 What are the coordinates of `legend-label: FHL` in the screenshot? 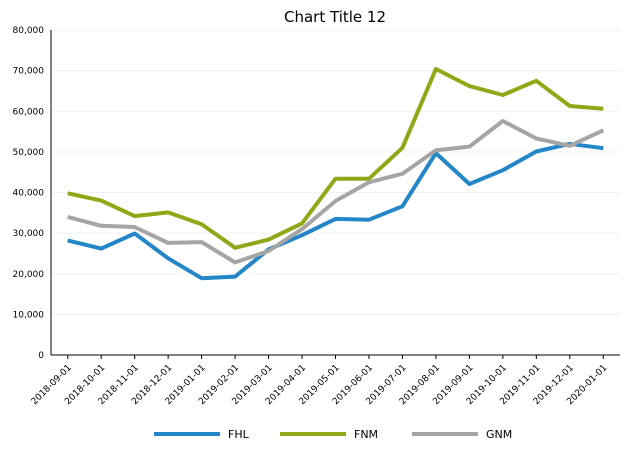 It's located at (239, 434).